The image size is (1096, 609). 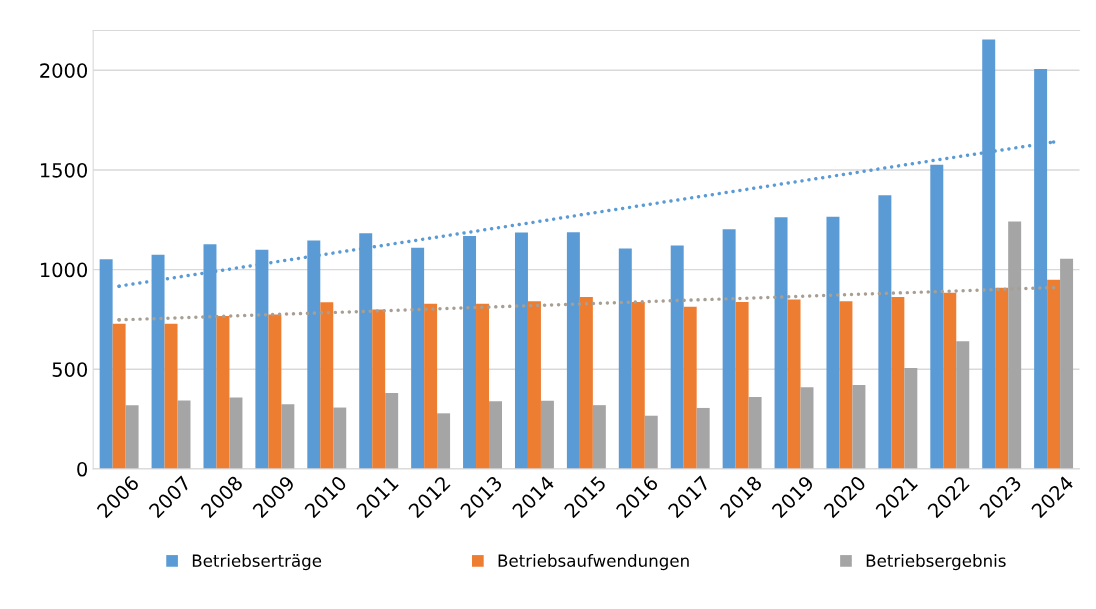 What do you see at coordinates (82, 469) in the screenshot?
I see `y-tick-label: 0` at bounding box center [82, 469].